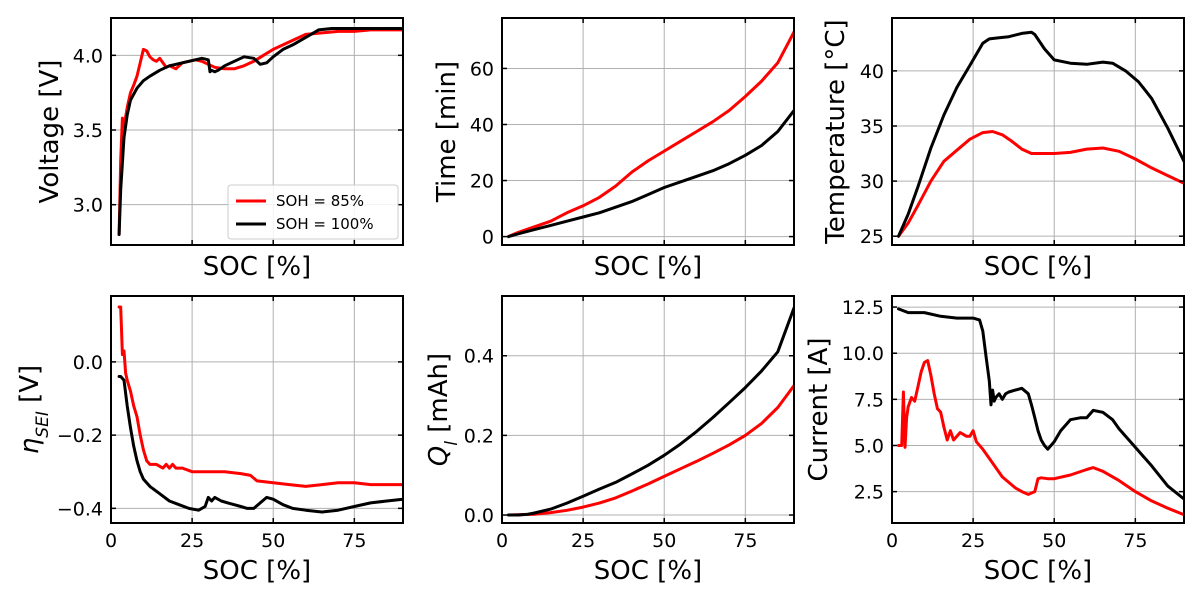 This screenshot has width=1200, height=600. I want to click on legend: SOH = 85% SOH = 100%, so click(313, 212).